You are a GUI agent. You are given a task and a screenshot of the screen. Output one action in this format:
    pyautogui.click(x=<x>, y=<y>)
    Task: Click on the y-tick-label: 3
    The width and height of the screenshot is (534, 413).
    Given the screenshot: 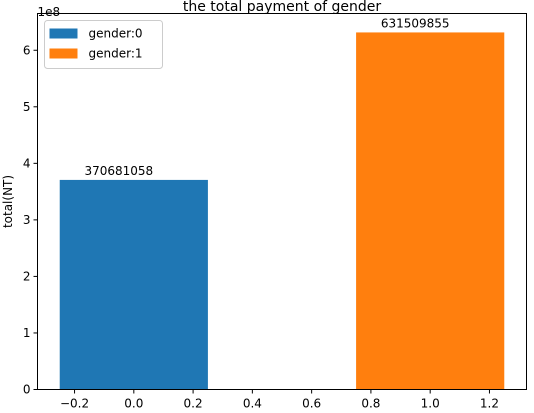 What is the action you would take?
    pyautogui.click(x=27, y=220)
    